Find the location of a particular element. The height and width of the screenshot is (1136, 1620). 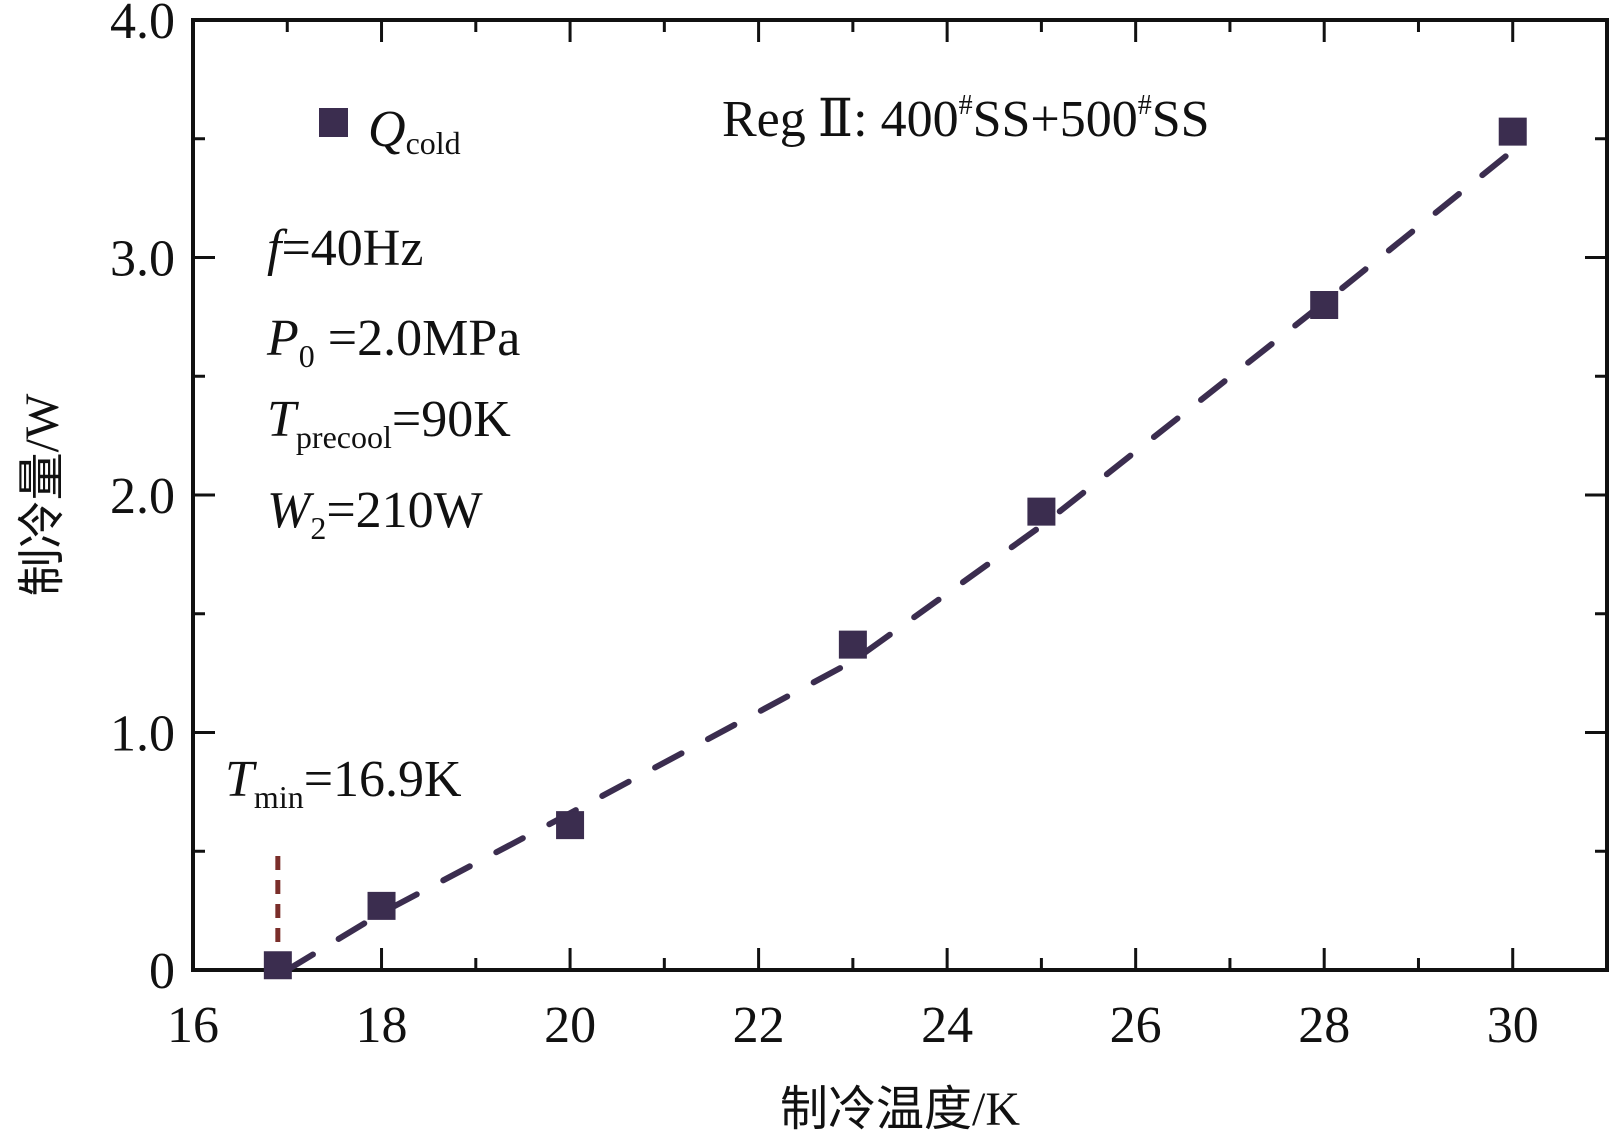

legend-label: Qcold is located at coordinates (414, 131).